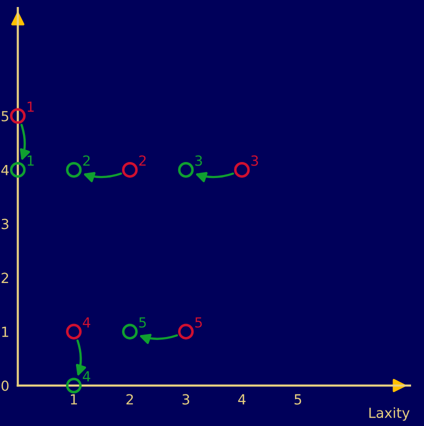 The image size is (424, 426). I want to click on x-tick-label: 5, so click(298, 399).